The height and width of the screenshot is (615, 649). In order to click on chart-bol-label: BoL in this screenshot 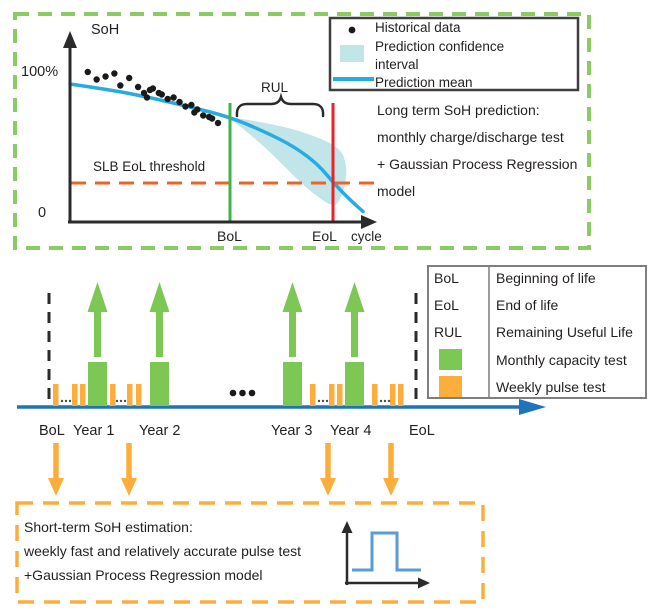, I will do `click(229, 236)`.